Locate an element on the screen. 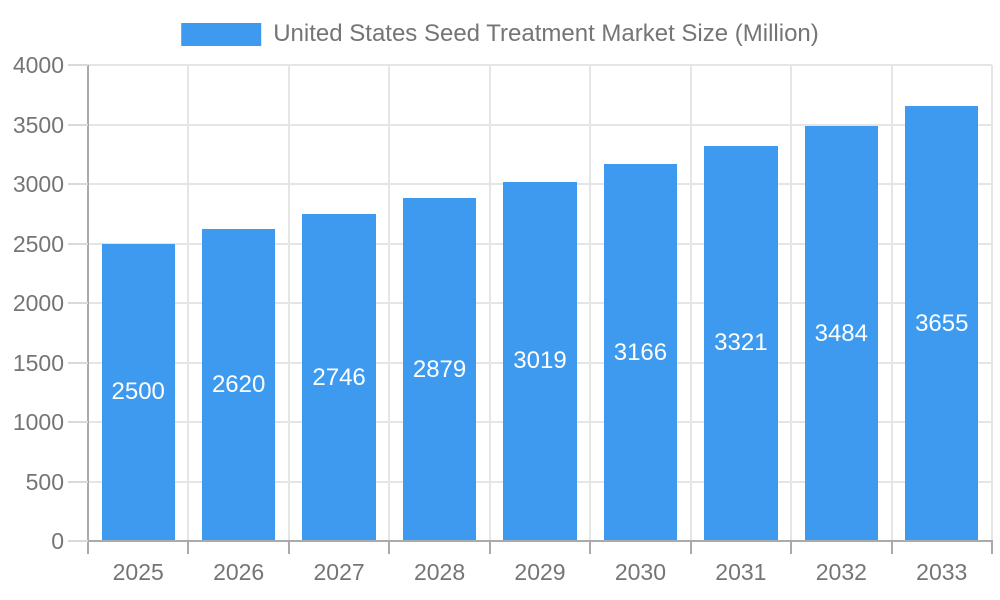  bar-value-label: 3655 is located at coordinates (942, 323).